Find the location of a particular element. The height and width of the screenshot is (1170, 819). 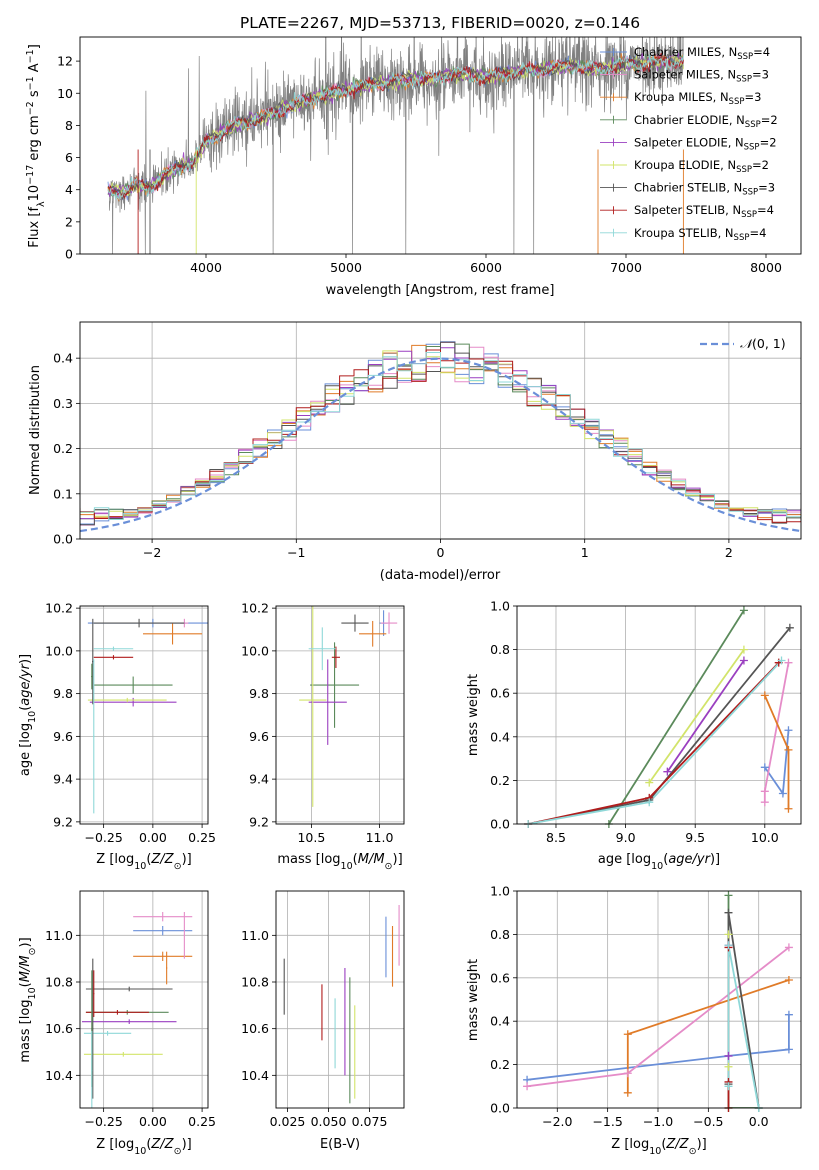

mw-vs-age-xlabel: age [log10(age/yr)] is located at coordinates (659, 862).